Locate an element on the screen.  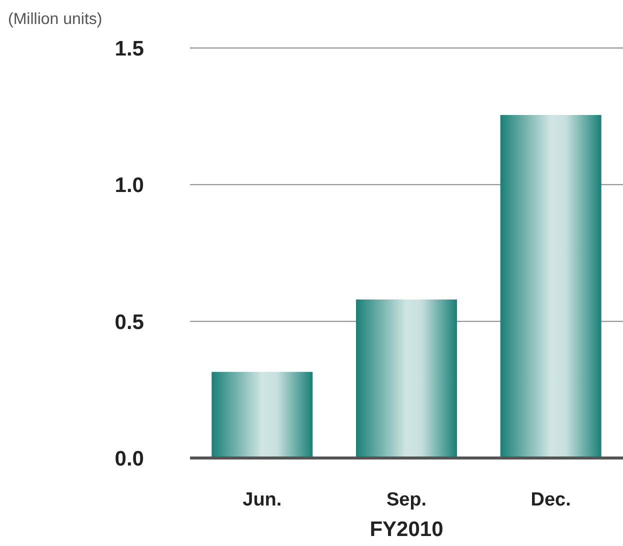
y-axis-title: (Million units) is located at coordinates (55, 19).